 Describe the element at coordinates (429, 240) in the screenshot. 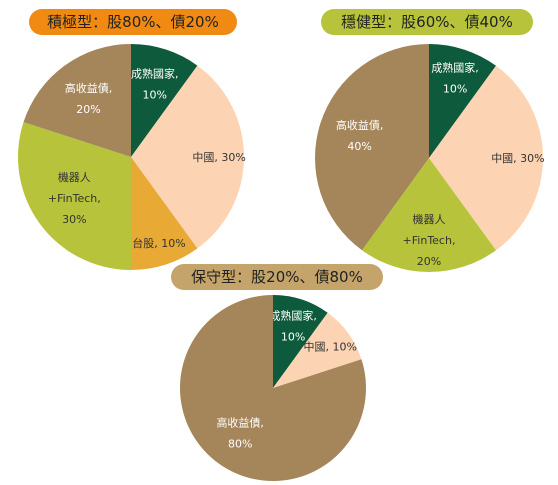

I see `slice-label-balanced-2: 機器人+FinTech, 20%` at that location.